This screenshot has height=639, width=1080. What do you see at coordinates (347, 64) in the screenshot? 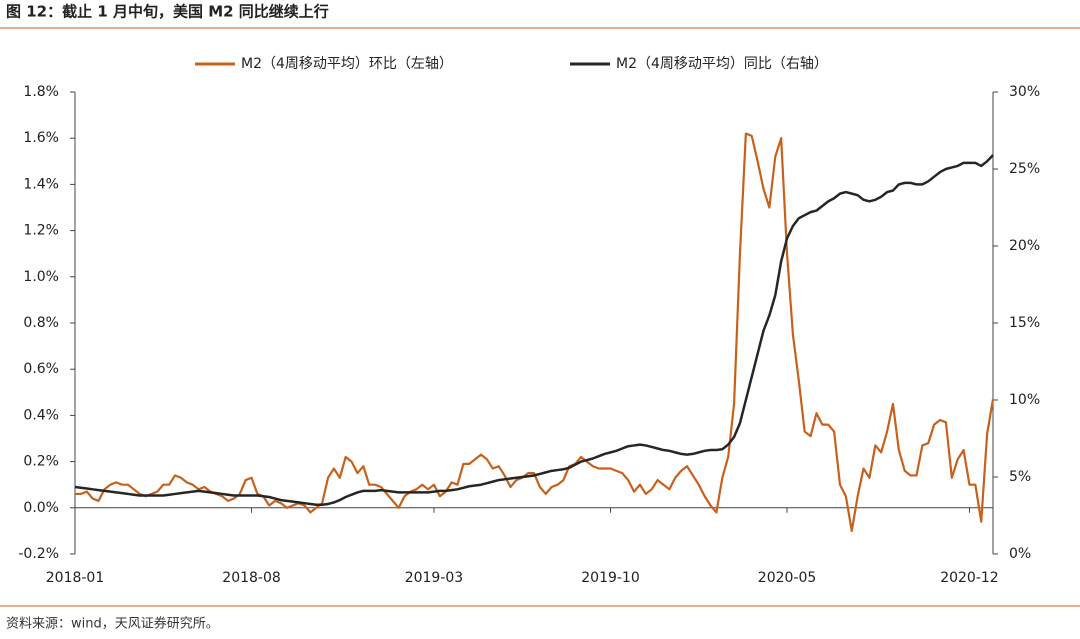
I see `legend-label: M2（4周移动平均）环比（左轴）` at bounding box center [347, 64].